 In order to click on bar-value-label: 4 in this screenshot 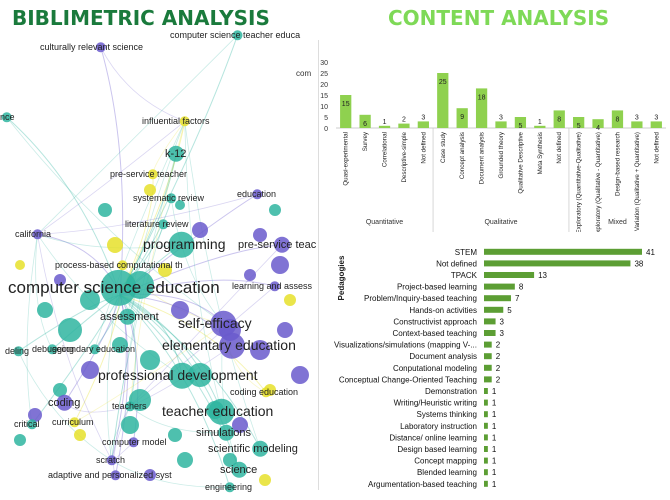, I will do `click(598, 128)`.